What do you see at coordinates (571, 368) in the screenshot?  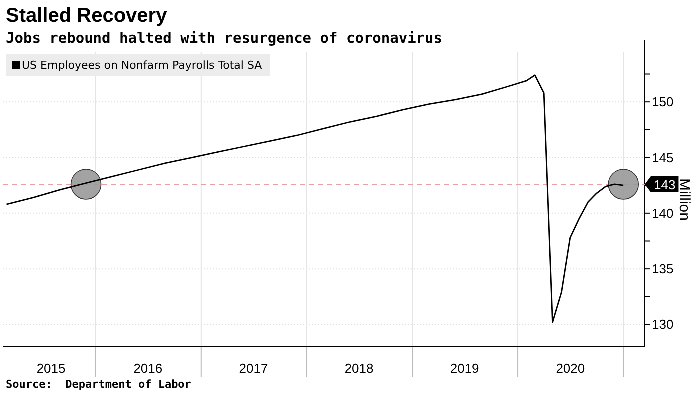 I see `x-tick-label: 2020` at bounding box center [571, 368].